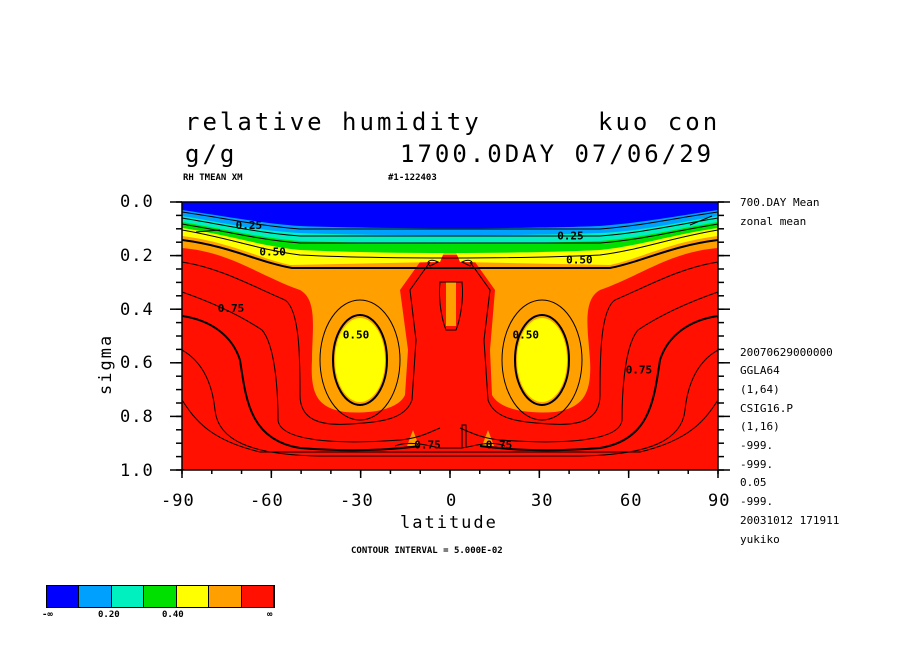 The height and width of the screenshot is (654, 904). Describe the element at coordinates (773, 221) in the screenshot. I see `side-info-line: zonal mean` at that location.